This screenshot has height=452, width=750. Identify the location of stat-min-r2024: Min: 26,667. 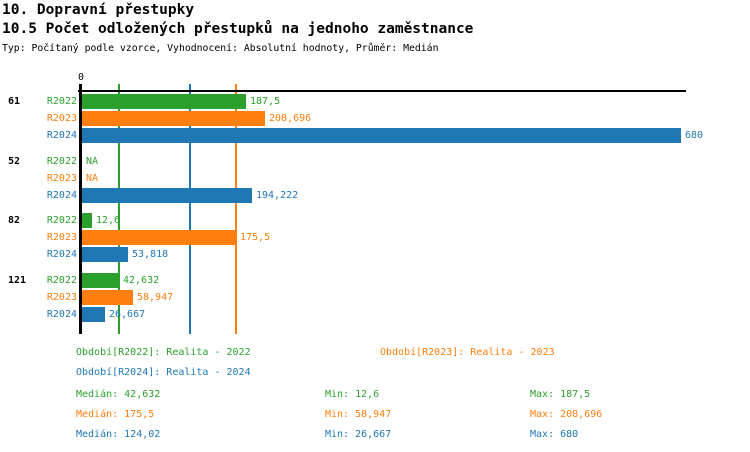
(358, 434).